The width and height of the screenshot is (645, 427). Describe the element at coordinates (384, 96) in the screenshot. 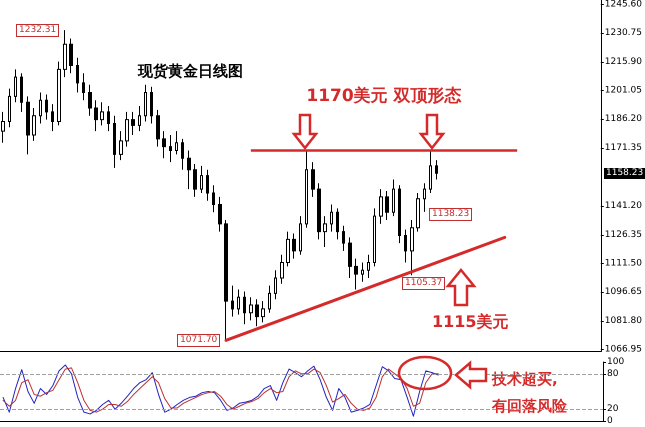

I see `ref-line-label: 1170美元 双顶形态` at that location.